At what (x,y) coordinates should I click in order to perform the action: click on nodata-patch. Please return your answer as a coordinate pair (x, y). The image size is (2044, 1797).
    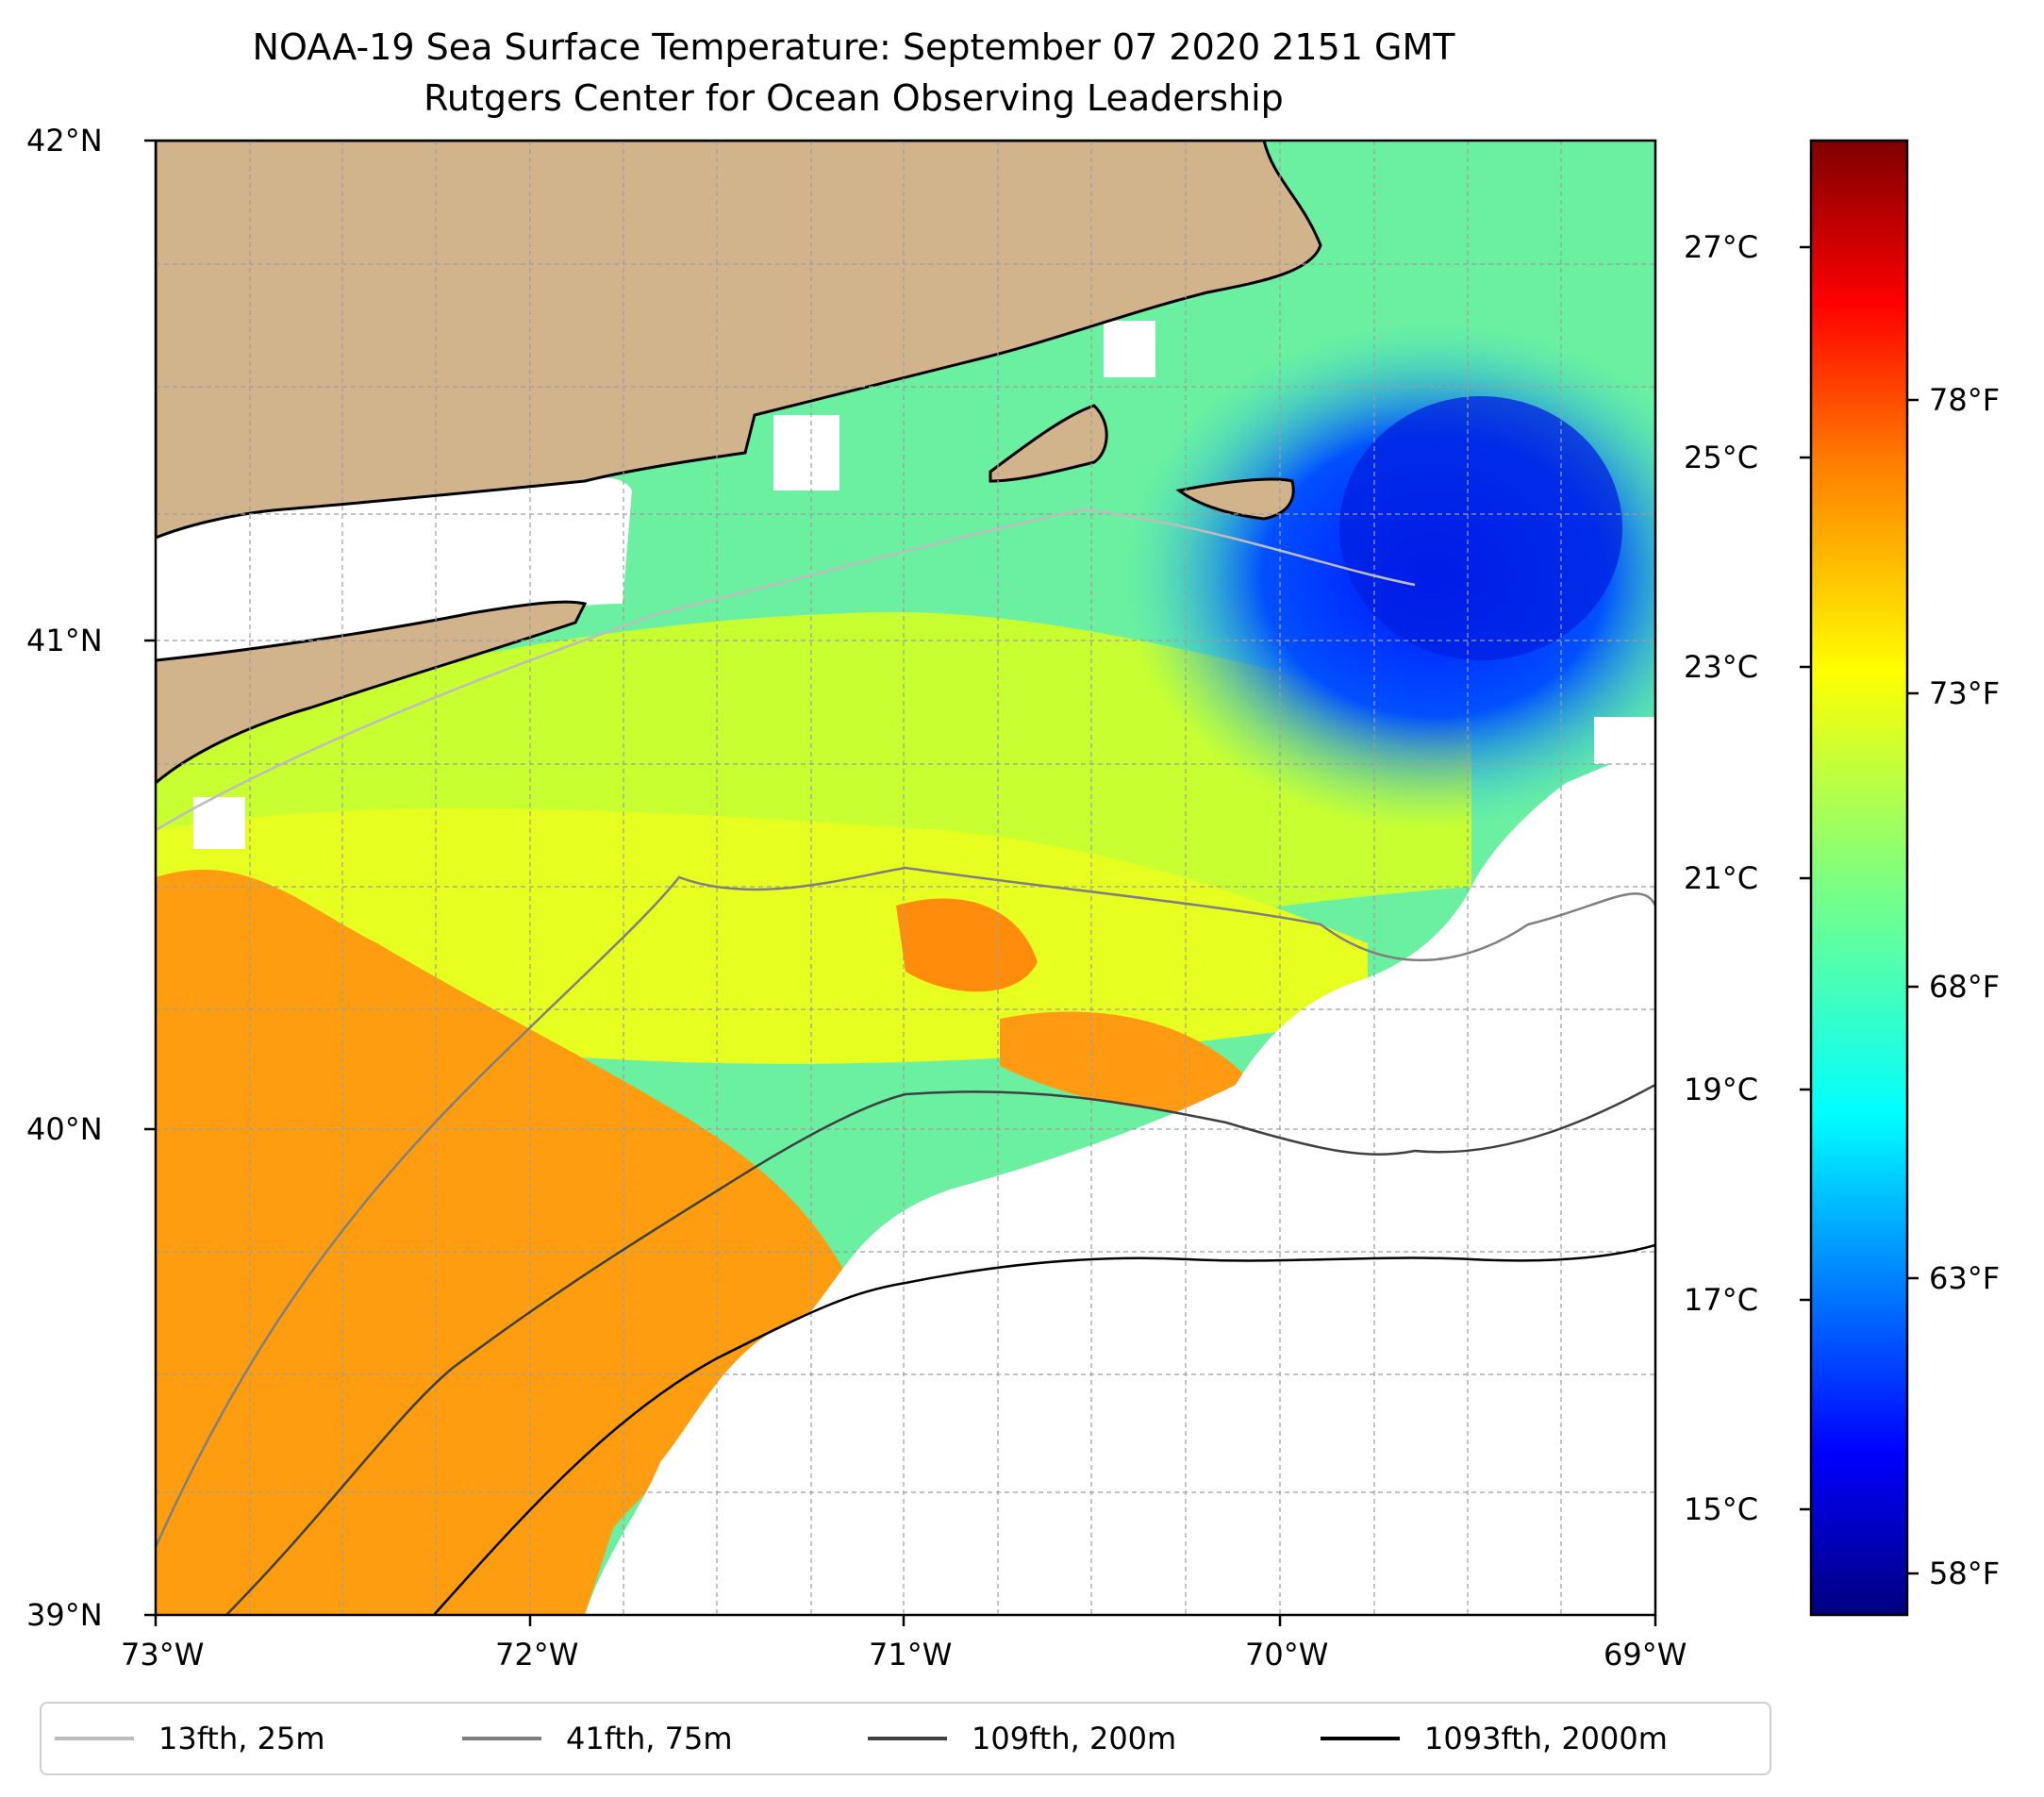
    Looking at the image, I should click on (1625, 740).